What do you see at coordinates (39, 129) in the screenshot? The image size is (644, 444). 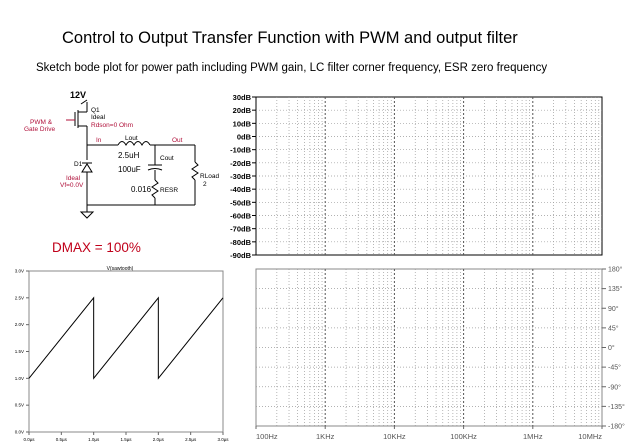 I see `drive-label-line2: Gate Drive` at bounding box center [39, 129].